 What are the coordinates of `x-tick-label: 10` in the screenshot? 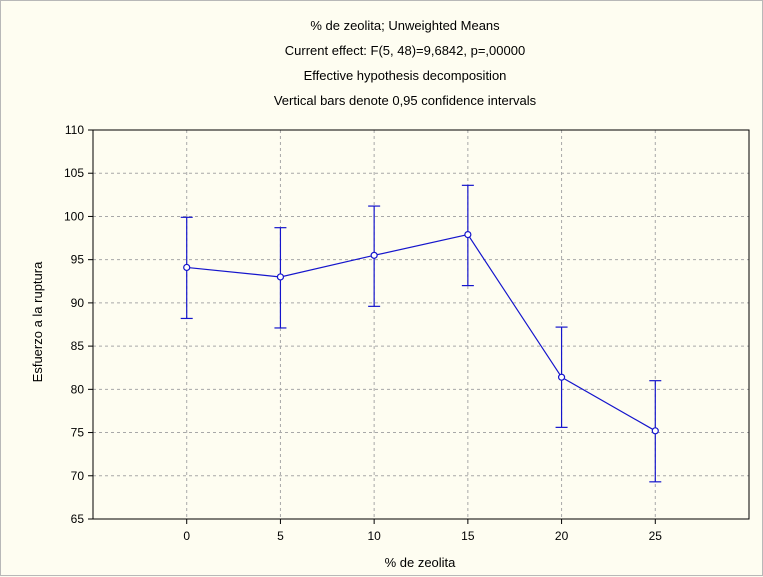 It's located at (374, 536).